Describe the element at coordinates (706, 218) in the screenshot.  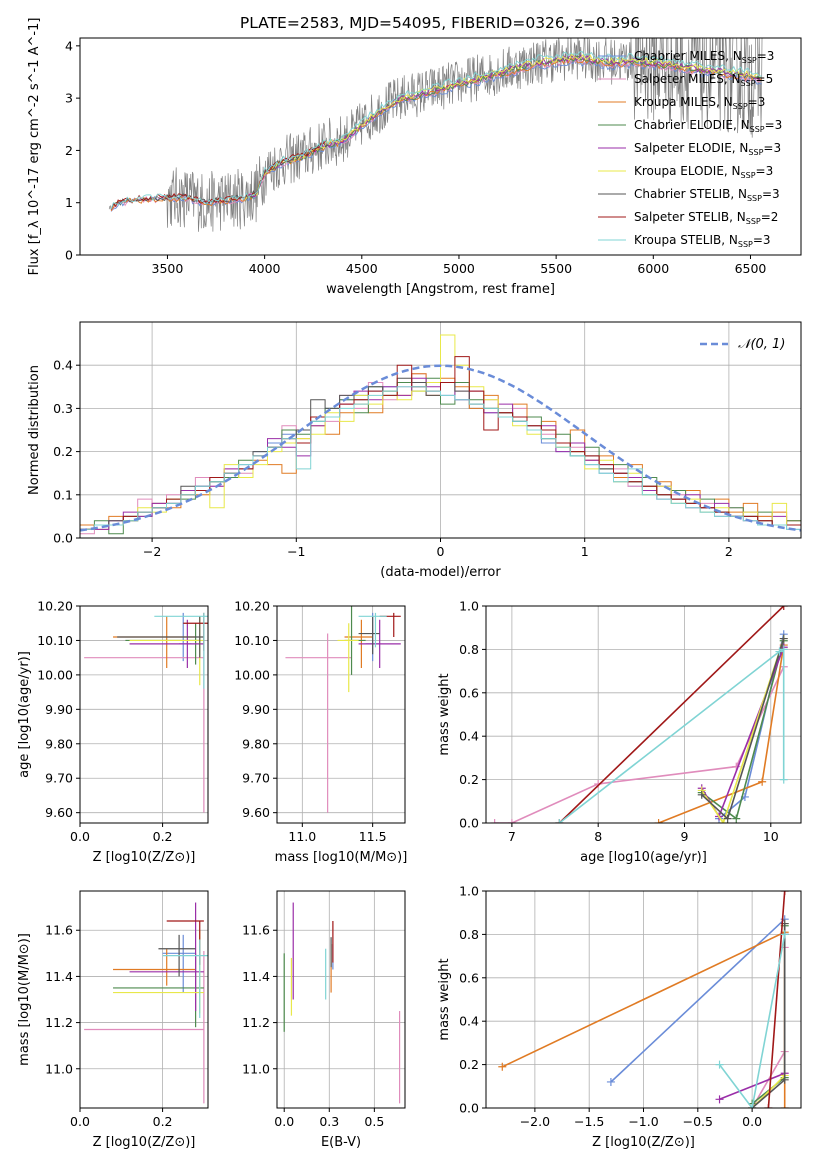
I see `legend-entry-7: Salpeter STELIB, NSSP=2` at that location.